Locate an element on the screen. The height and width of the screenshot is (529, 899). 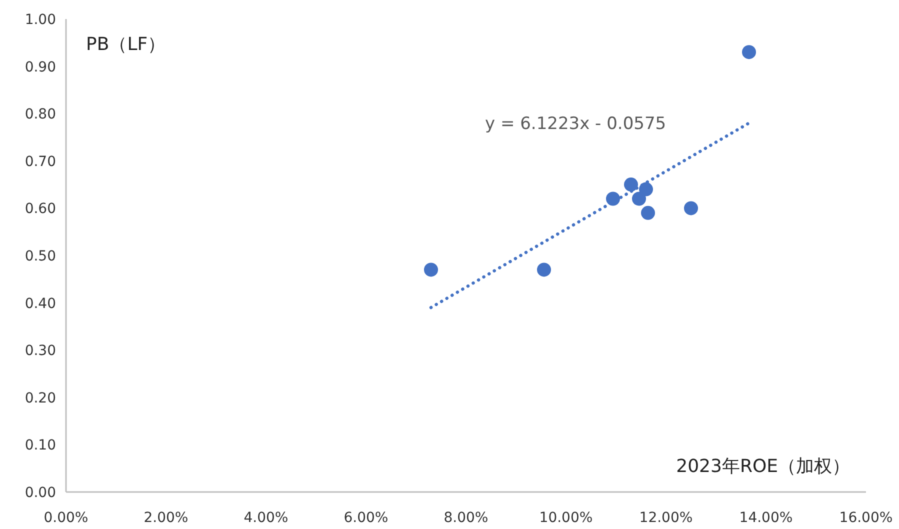
y-axis-title: PB（LF） is located at coordinates (126, 44).